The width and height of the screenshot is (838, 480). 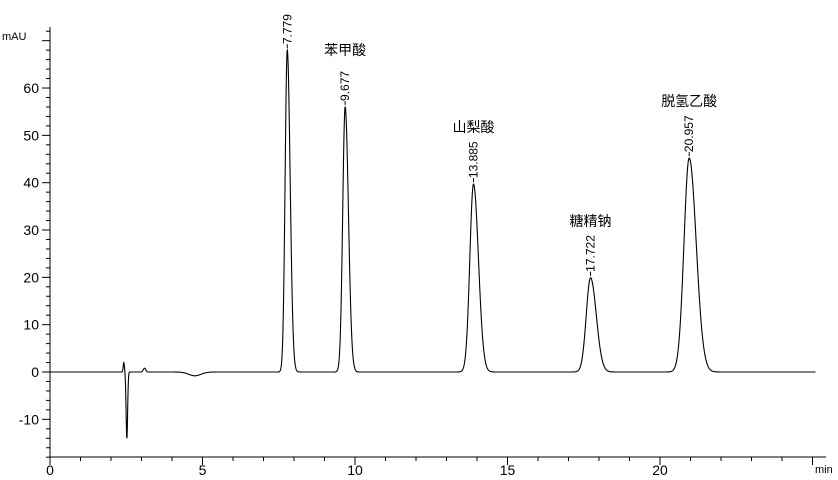 What do you see at coordinates (689, 133) in the screenshot?
I see `peak-retention-time: 20.957` at bounding box center [689, 133].